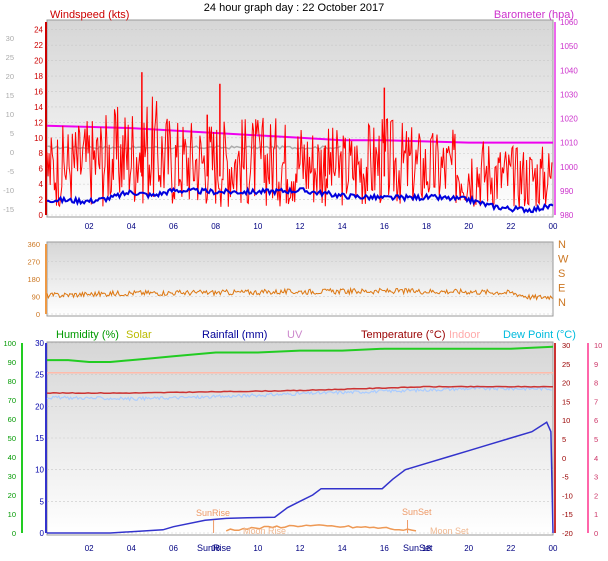  I want to click on humidity-tick: 50, so click(12, 438).